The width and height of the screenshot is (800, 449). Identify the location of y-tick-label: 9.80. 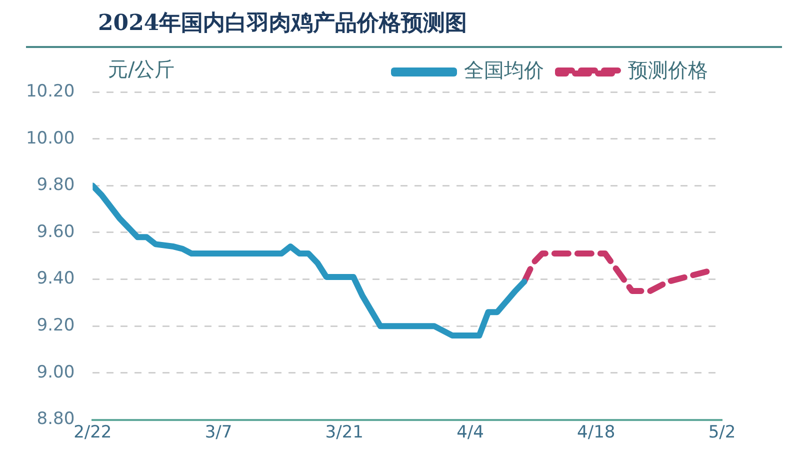
(55, 185).